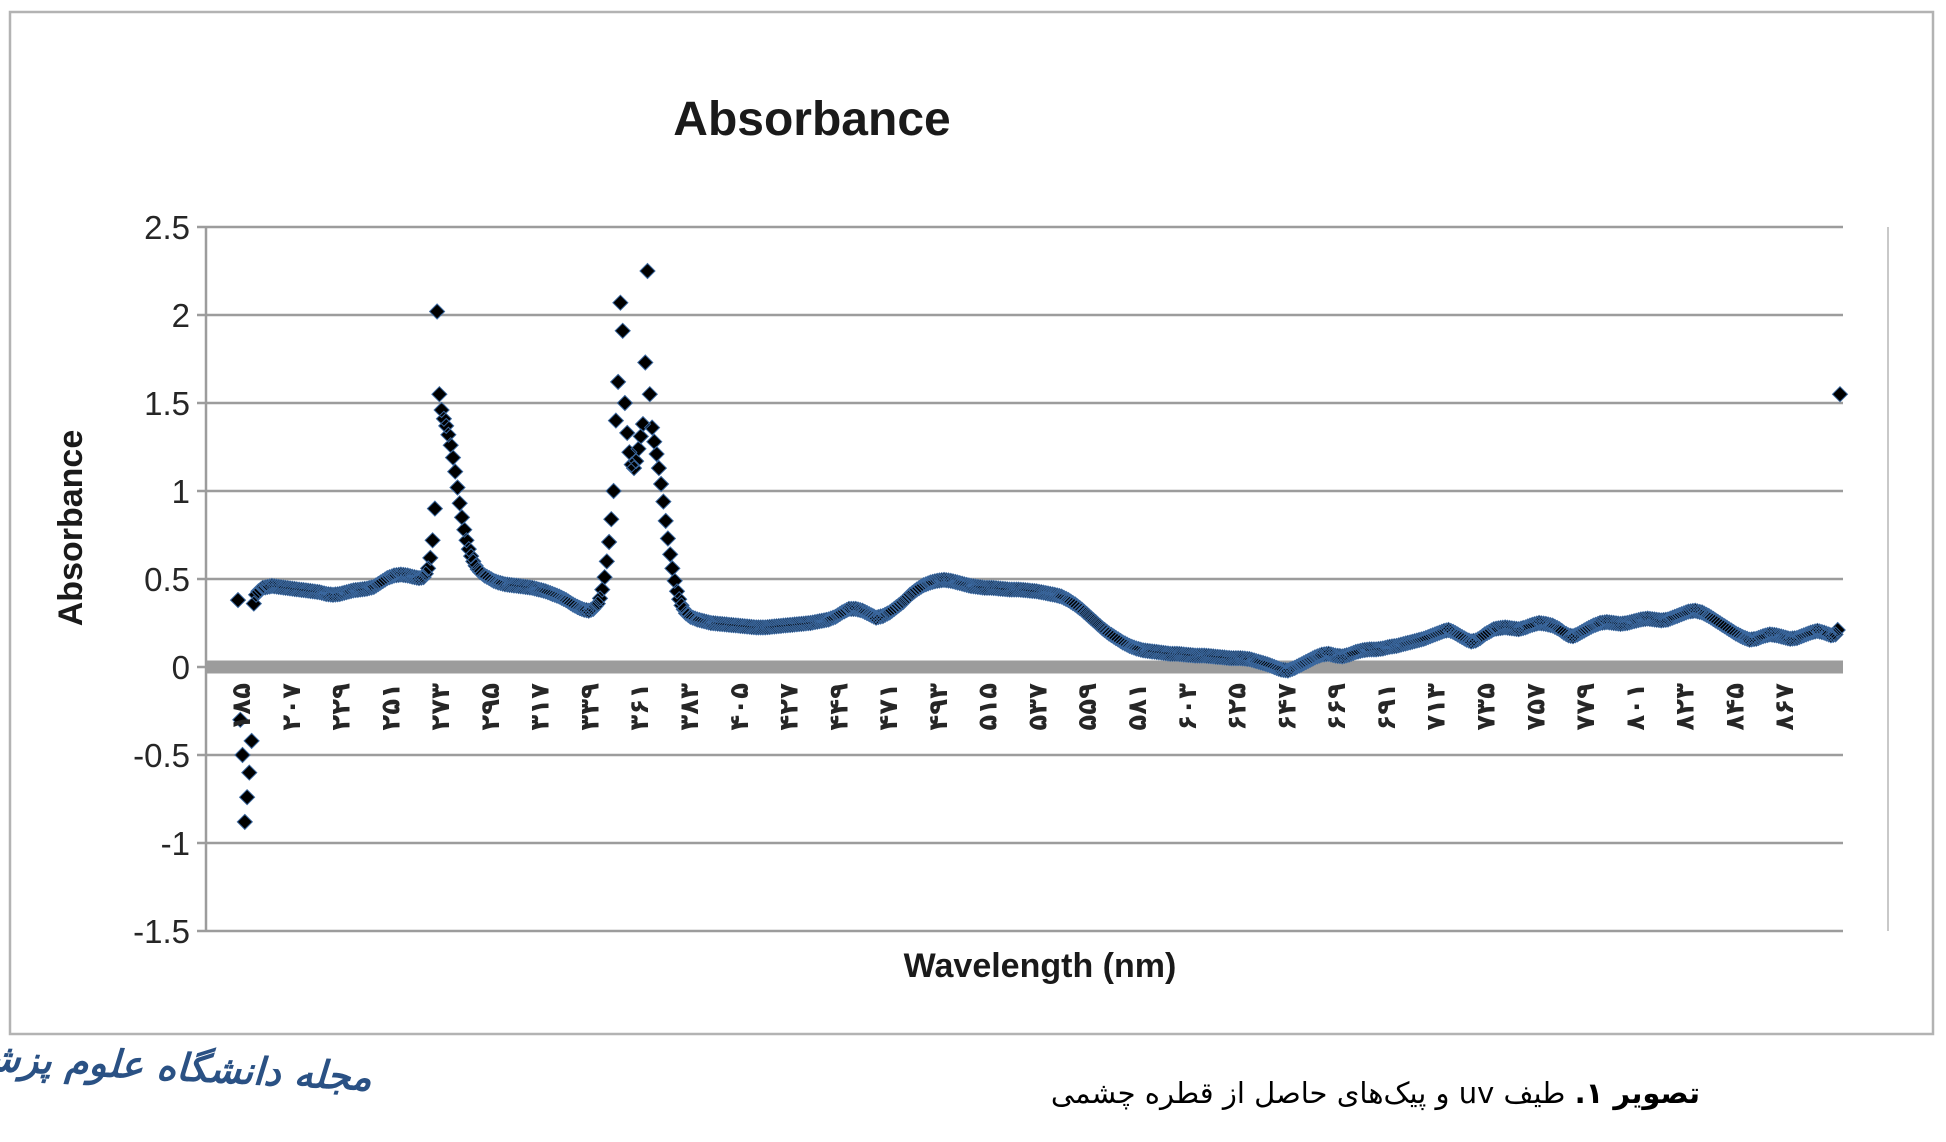 The height and width of the screenshot is (1142, 1946). I want to click on x-axis-tick-label: ۵۵۹, so click(1088, 707).